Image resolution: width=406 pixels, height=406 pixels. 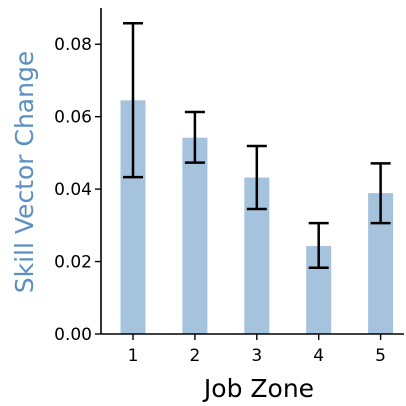 What do you see at coordinates (73, 45) in the screenshot?
I see `y-tick-label: 0.08` at bounding box center [73, 45].